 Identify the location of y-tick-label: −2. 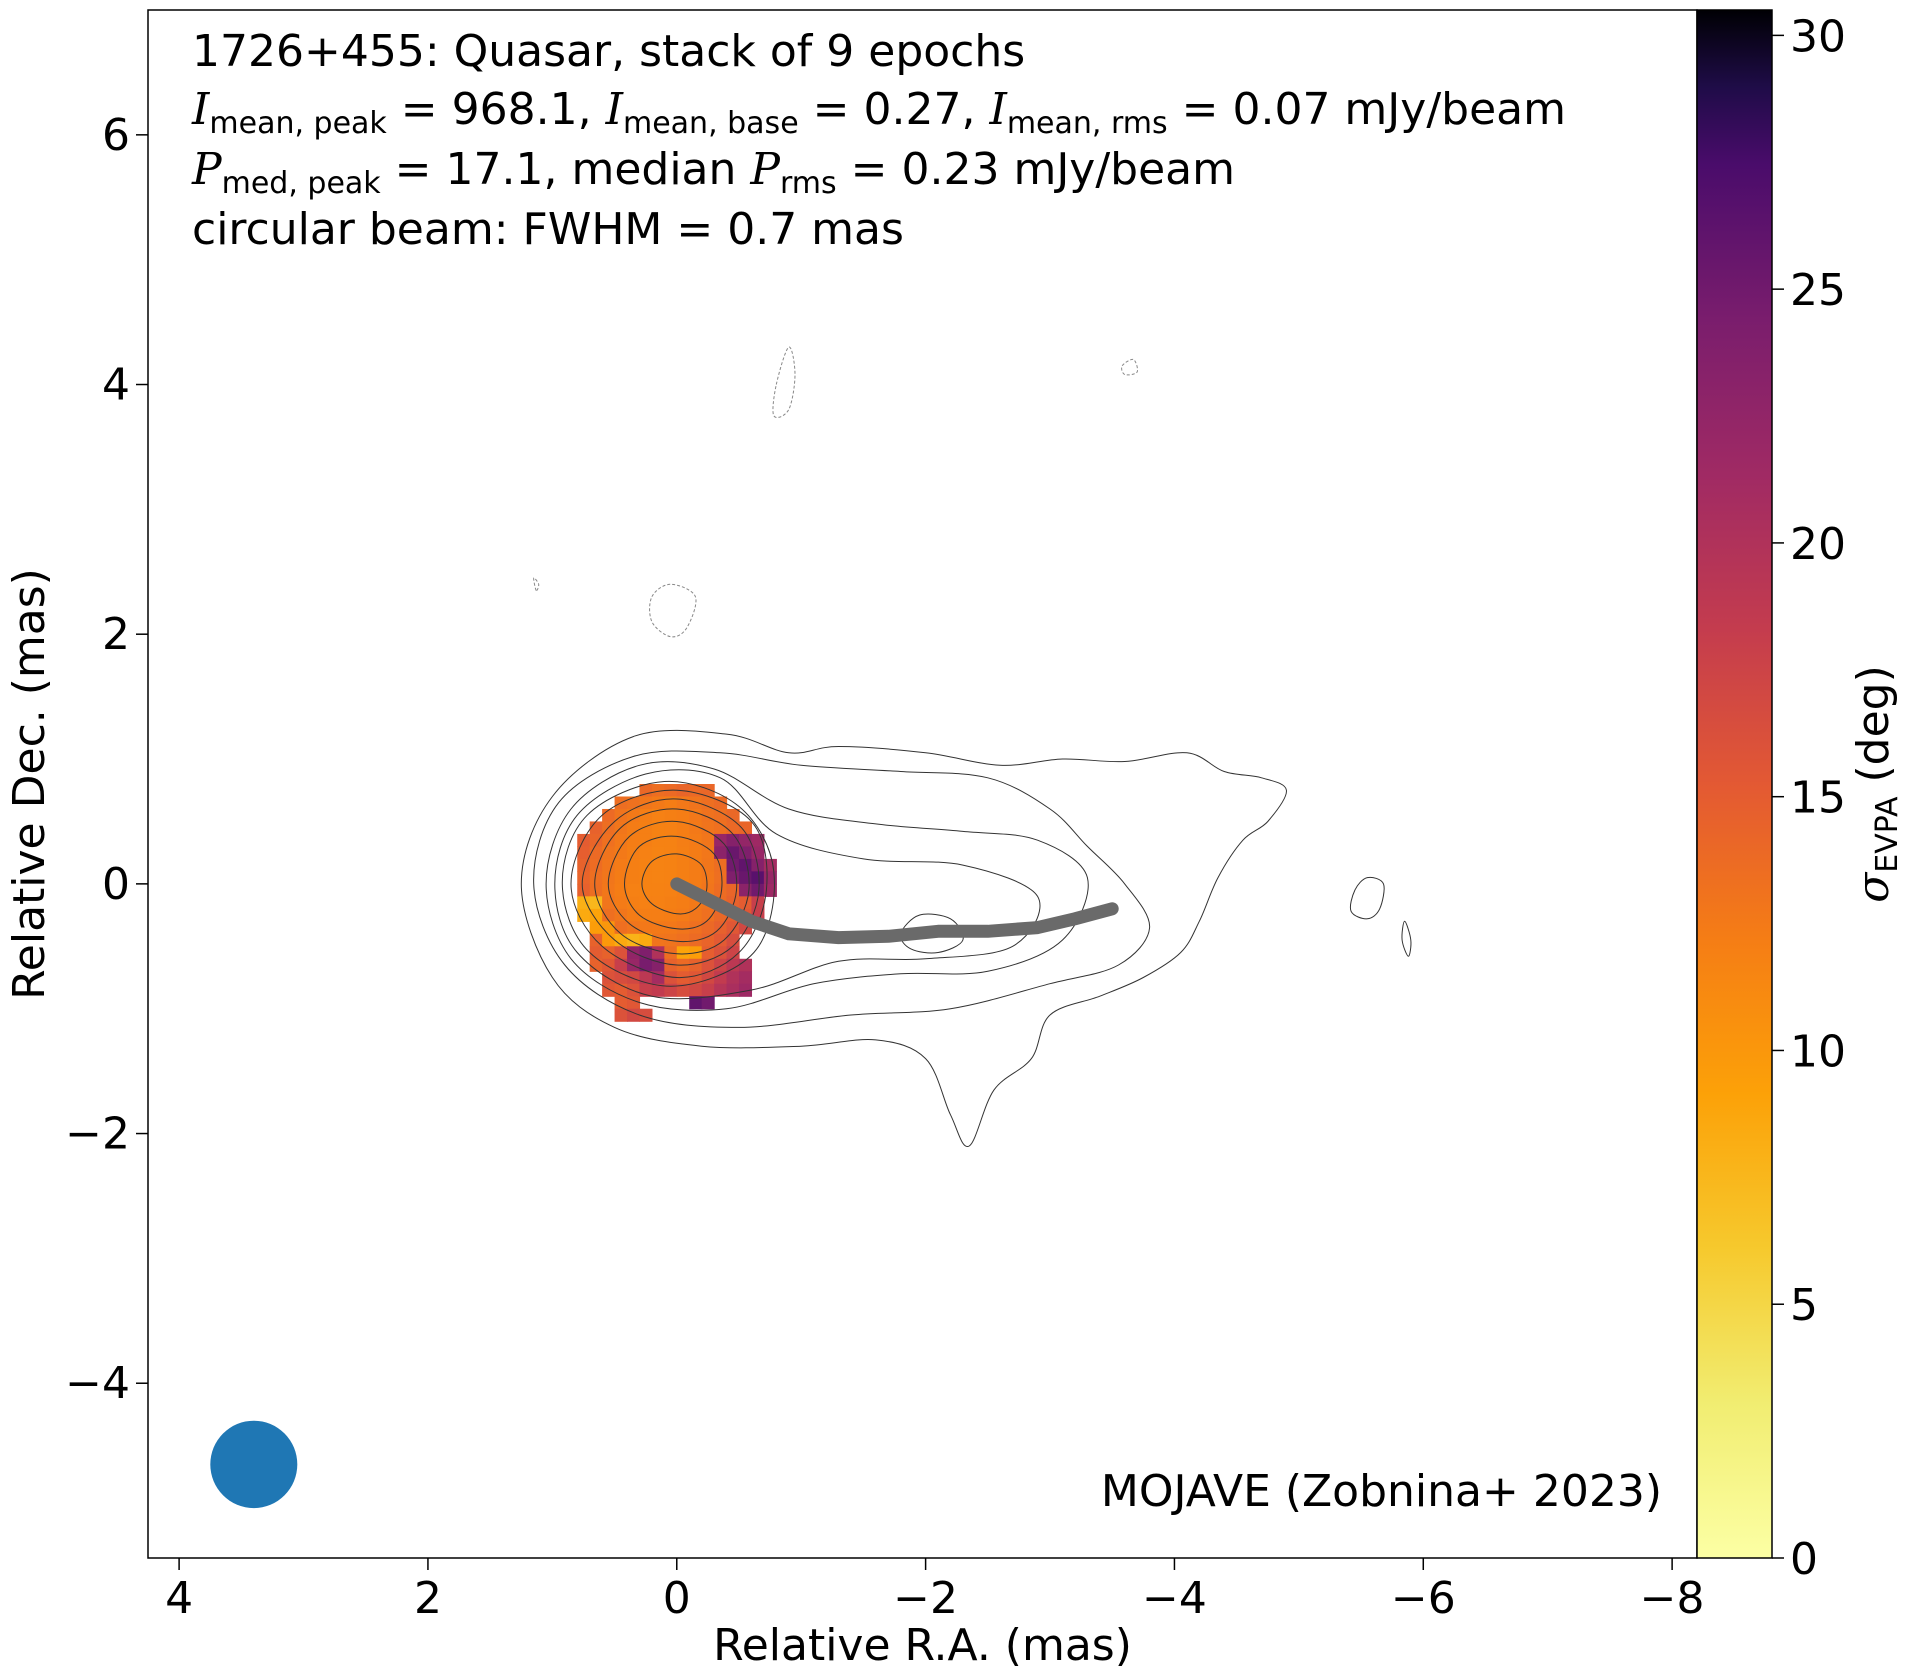
(97, 1134).